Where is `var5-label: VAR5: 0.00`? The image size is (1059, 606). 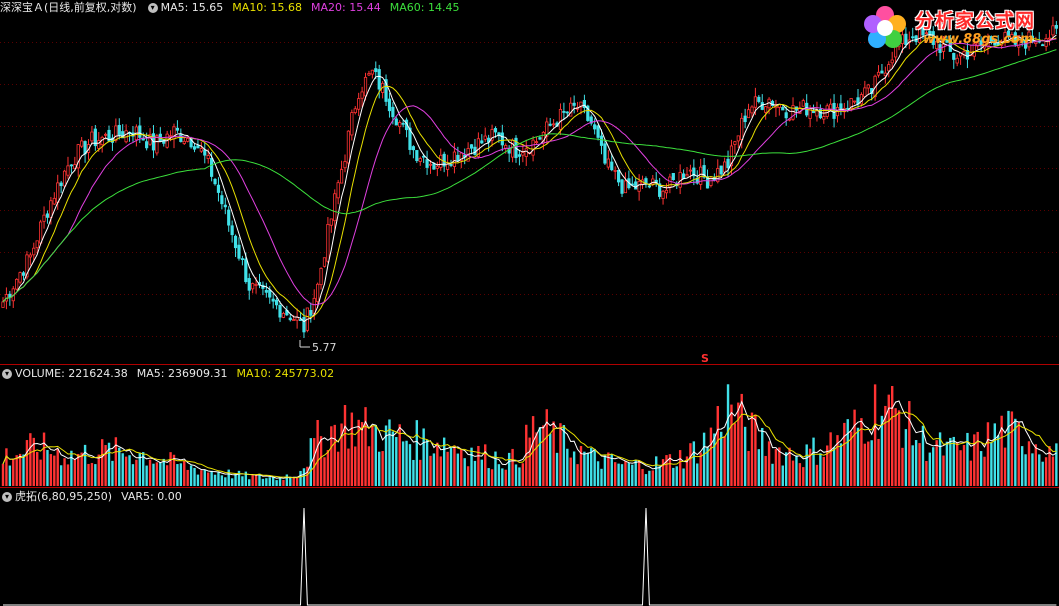
var5-label: VAR5: 0.00 is located at coordinates (151, 496).